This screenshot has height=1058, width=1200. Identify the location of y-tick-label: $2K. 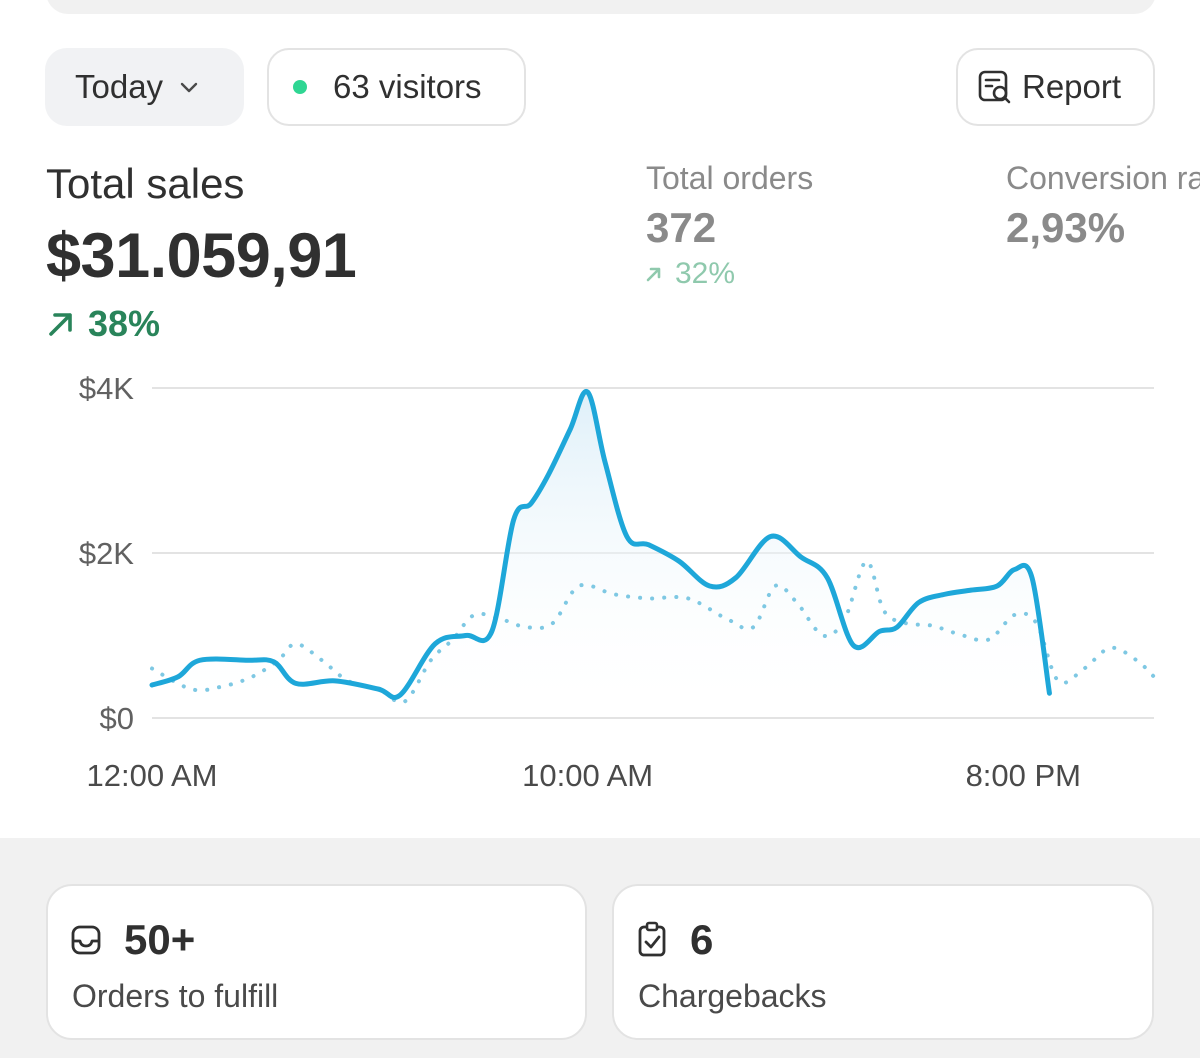
(106, 553).